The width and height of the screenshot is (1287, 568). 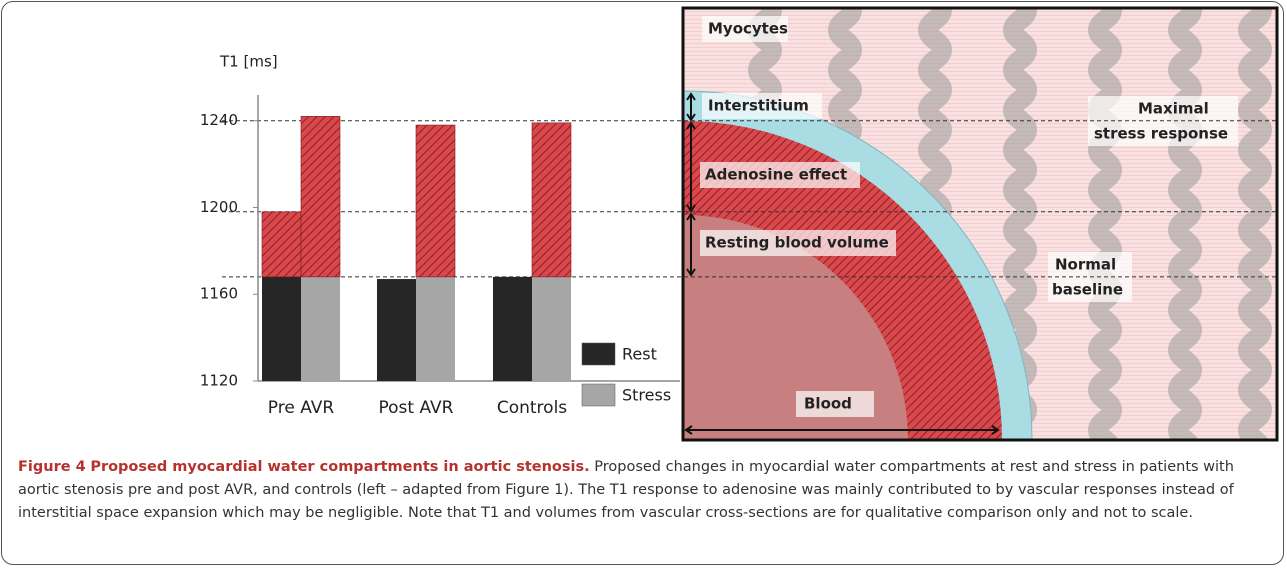 What do you see at coordinates (532, 408) in the screenshot?
I see `x-tick-label: Controls` at bounding box center [532, 408].